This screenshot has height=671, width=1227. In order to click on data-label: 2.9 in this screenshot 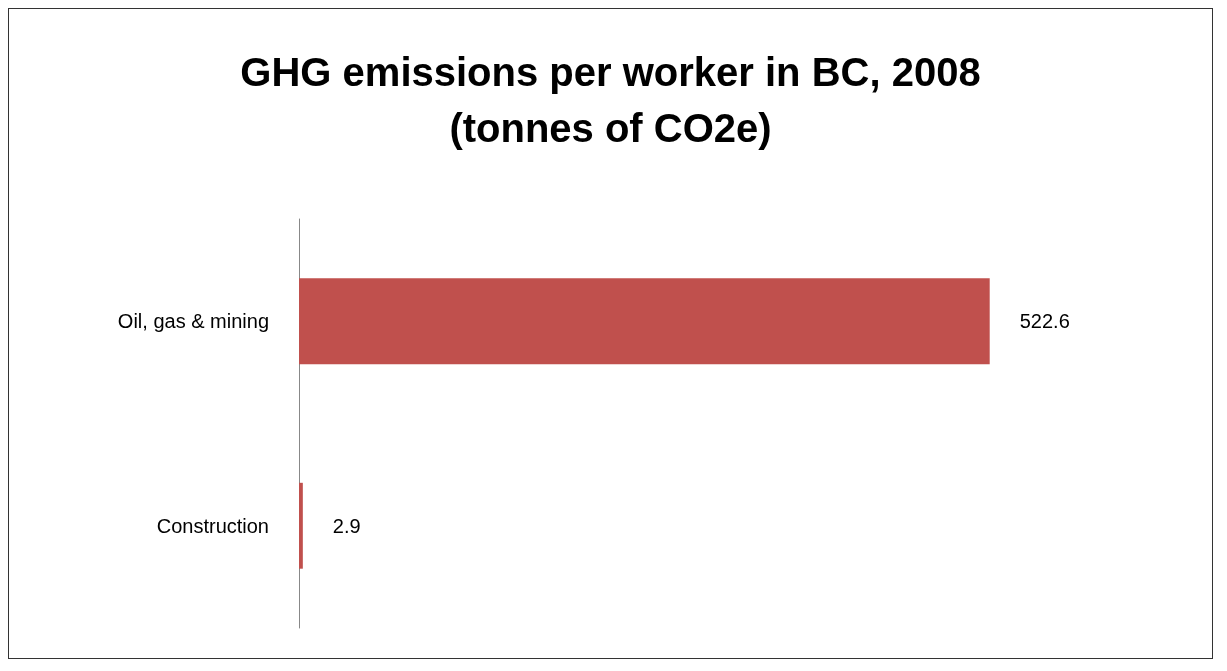, I will do `click(346, 525)`.